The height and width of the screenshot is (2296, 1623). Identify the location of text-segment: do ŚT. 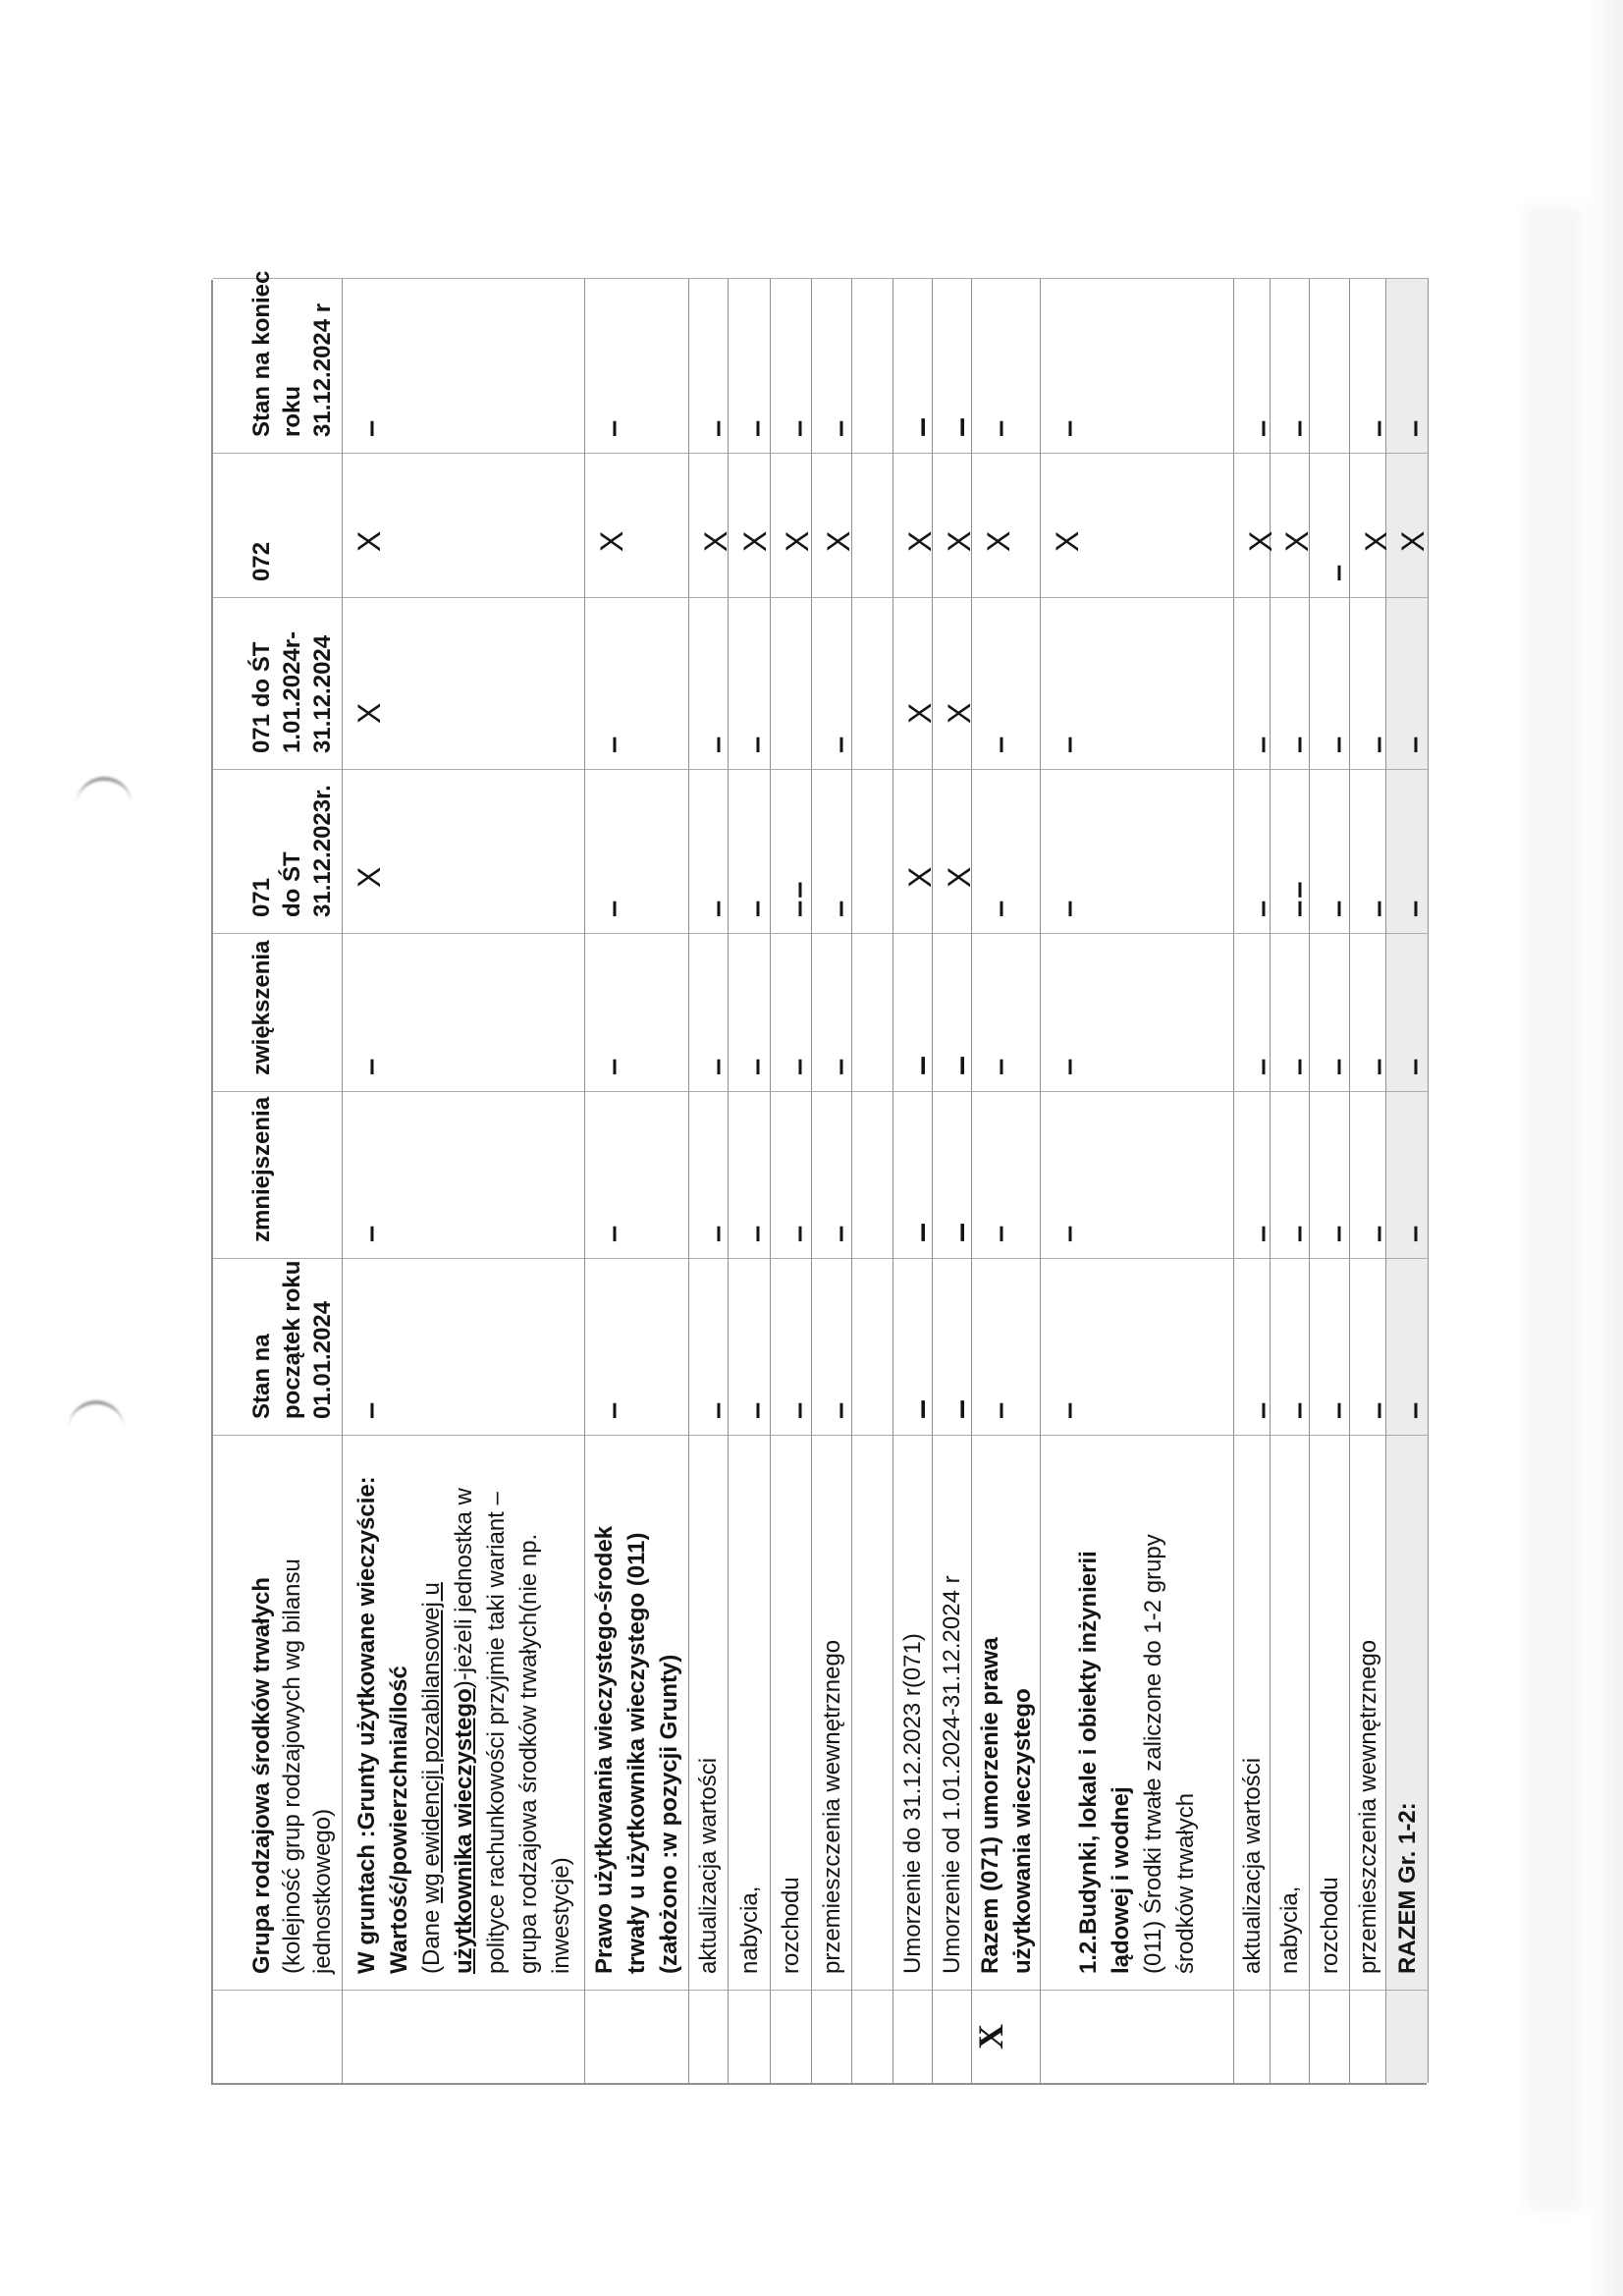
(292, 884).